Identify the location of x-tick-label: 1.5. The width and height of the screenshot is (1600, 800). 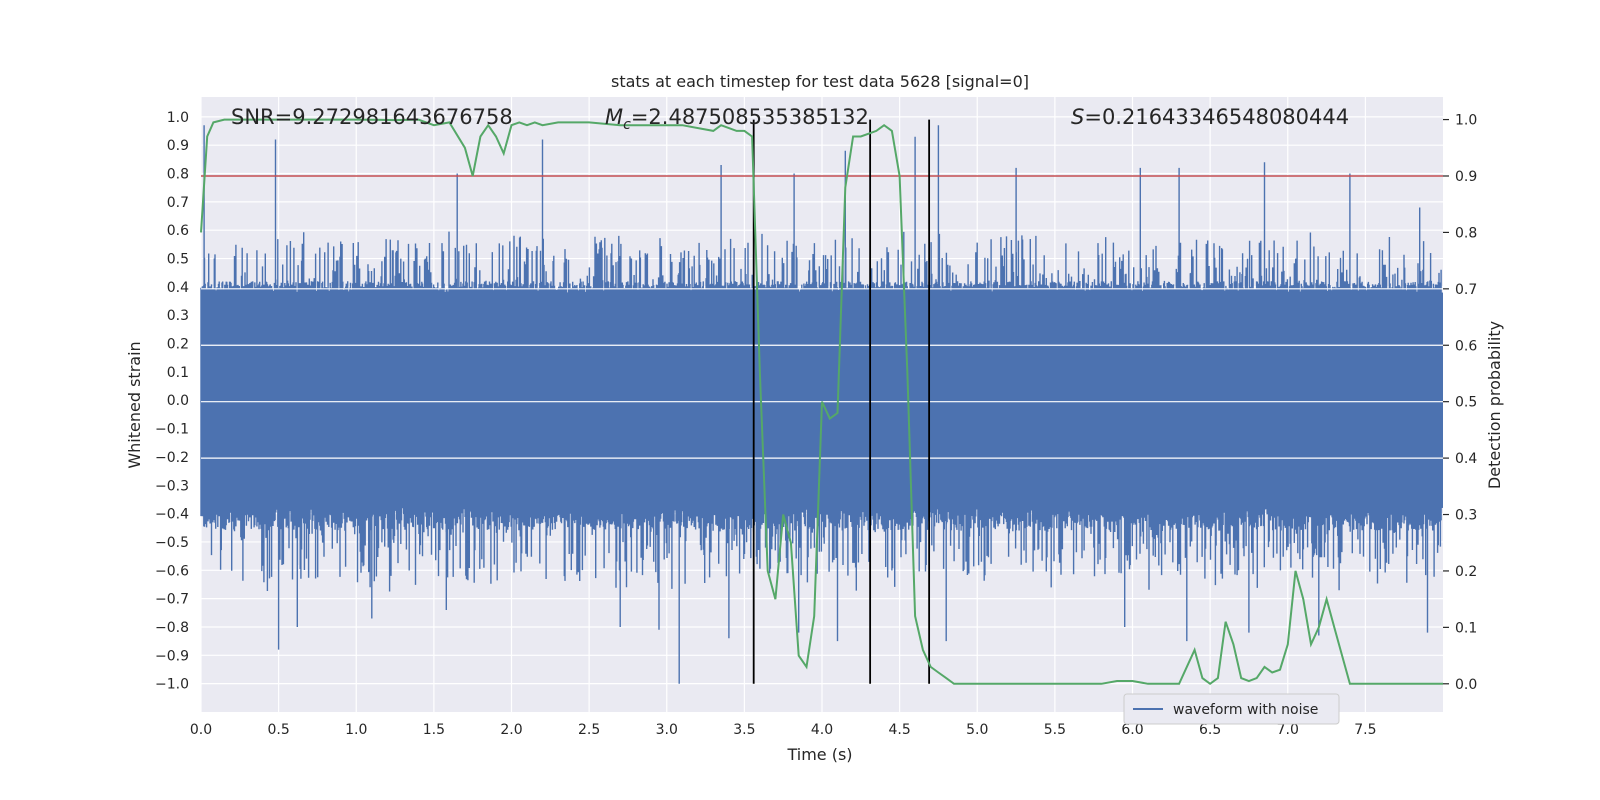
(434, 730).